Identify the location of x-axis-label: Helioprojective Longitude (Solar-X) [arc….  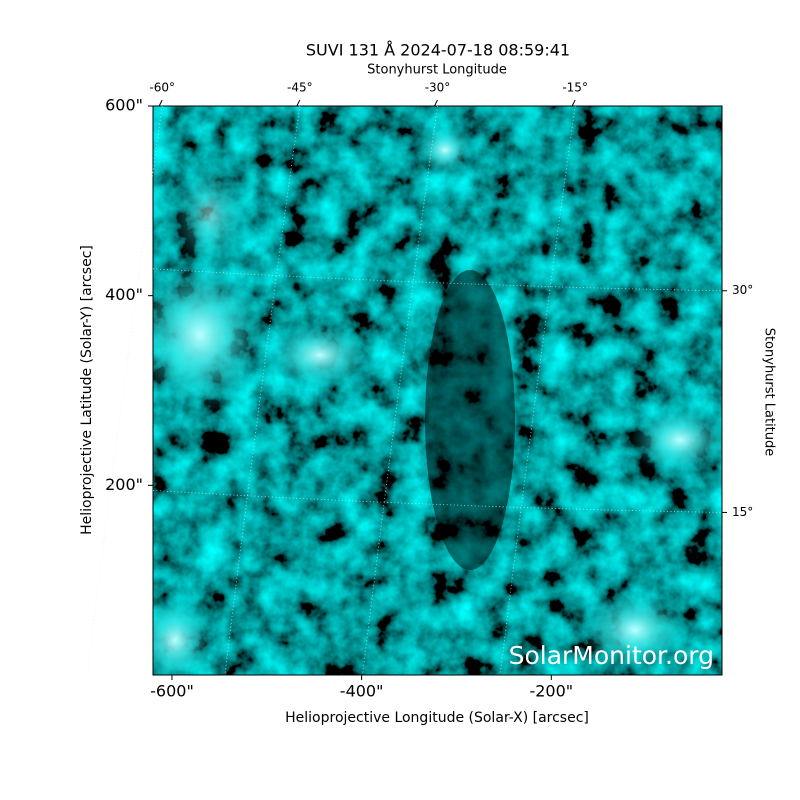
(437, 718).